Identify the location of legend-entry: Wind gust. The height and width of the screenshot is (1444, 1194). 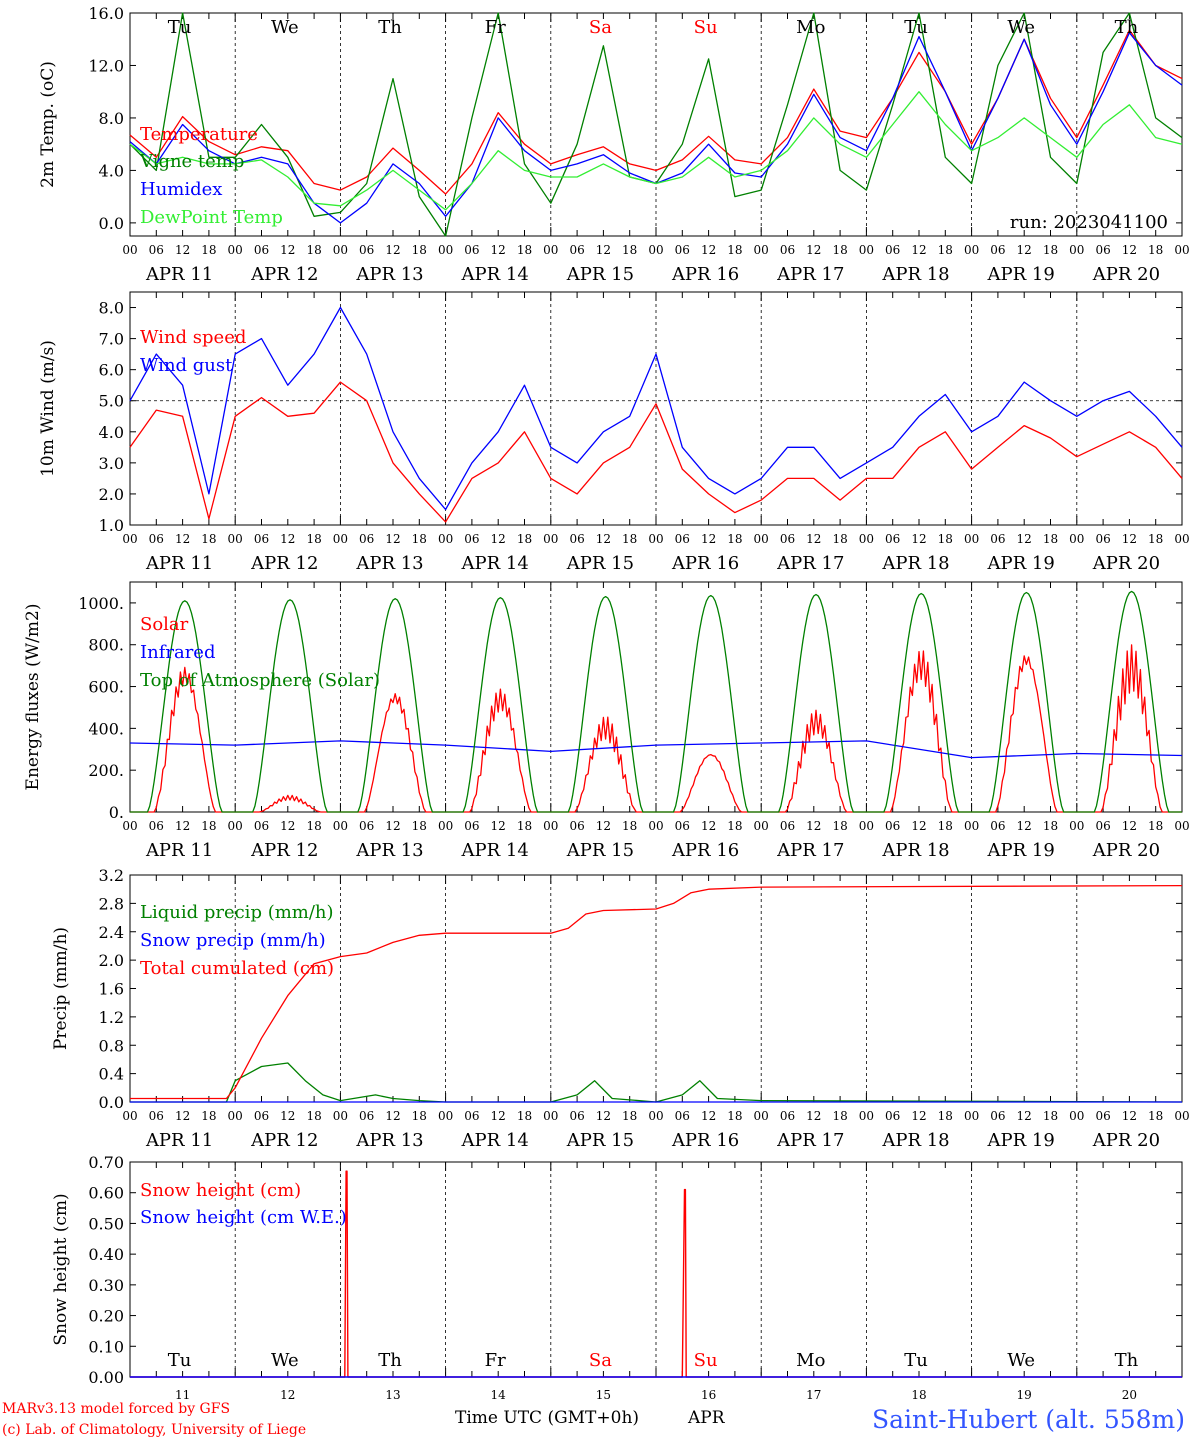
(186, 365).